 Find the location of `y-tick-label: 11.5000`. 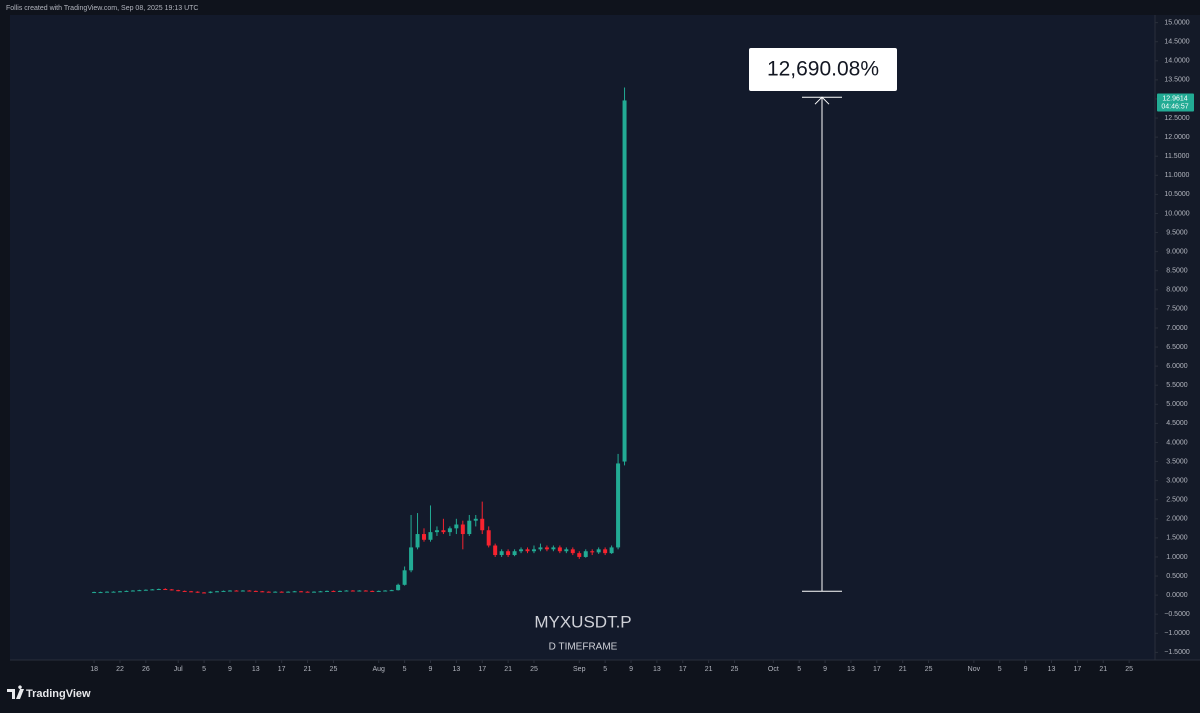

y-tick-label: 11.5000 is located at coordinates (1177, 156).